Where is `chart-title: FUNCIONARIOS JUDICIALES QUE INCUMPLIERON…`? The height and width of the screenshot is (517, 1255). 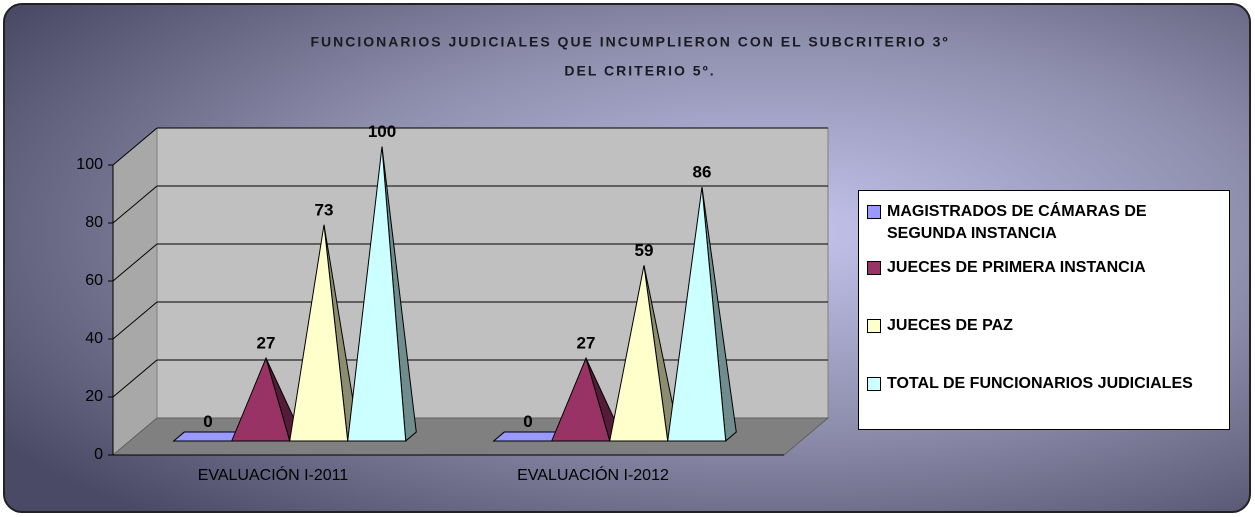 chart-title: FUNCIONARIOS JUDICIALES QUE INCUMPLIERON… is located at coordinates (629, 42).